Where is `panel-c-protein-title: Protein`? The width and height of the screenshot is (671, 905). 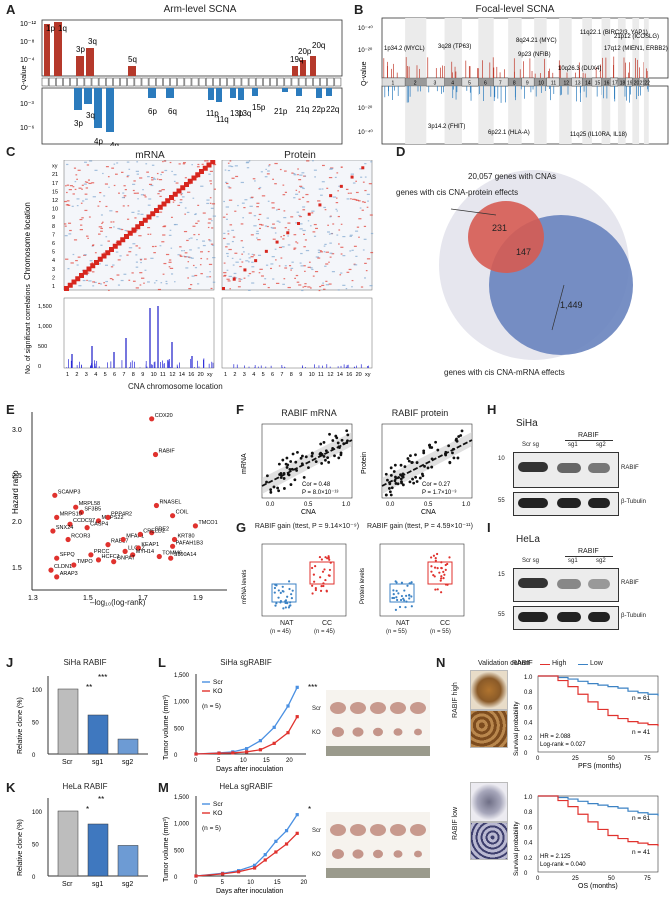 panel-c-protein-title: Protein is located at coordinates (300, 155).